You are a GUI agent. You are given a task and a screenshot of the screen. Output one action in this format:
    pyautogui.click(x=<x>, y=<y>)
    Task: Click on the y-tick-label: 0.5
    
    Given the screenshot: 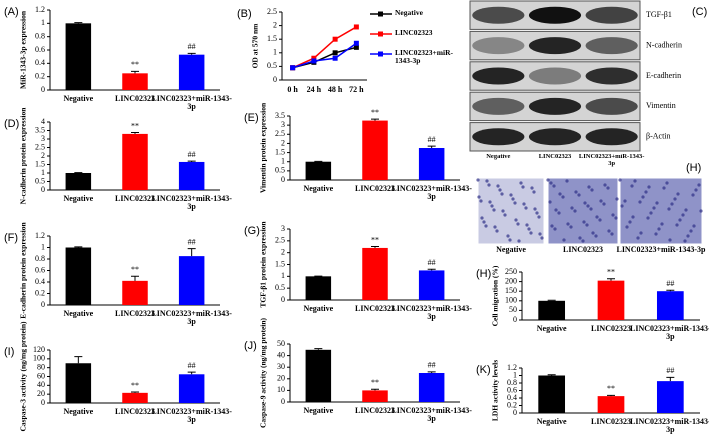 What is the action you would take?
    pyautogui.click(x=280, y=287)
    